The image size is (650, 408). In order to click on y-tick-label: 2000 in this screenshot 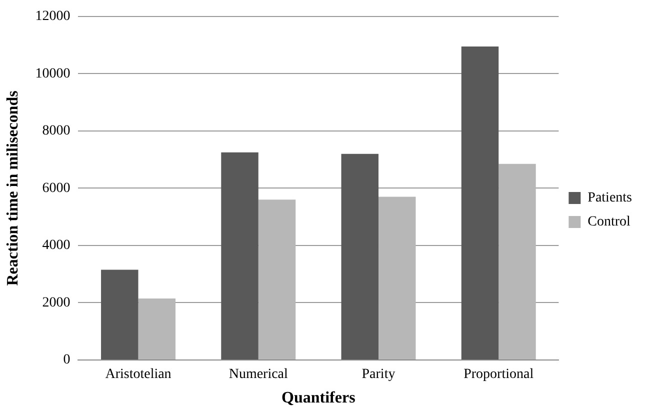, I will do `click(56, 302)`.